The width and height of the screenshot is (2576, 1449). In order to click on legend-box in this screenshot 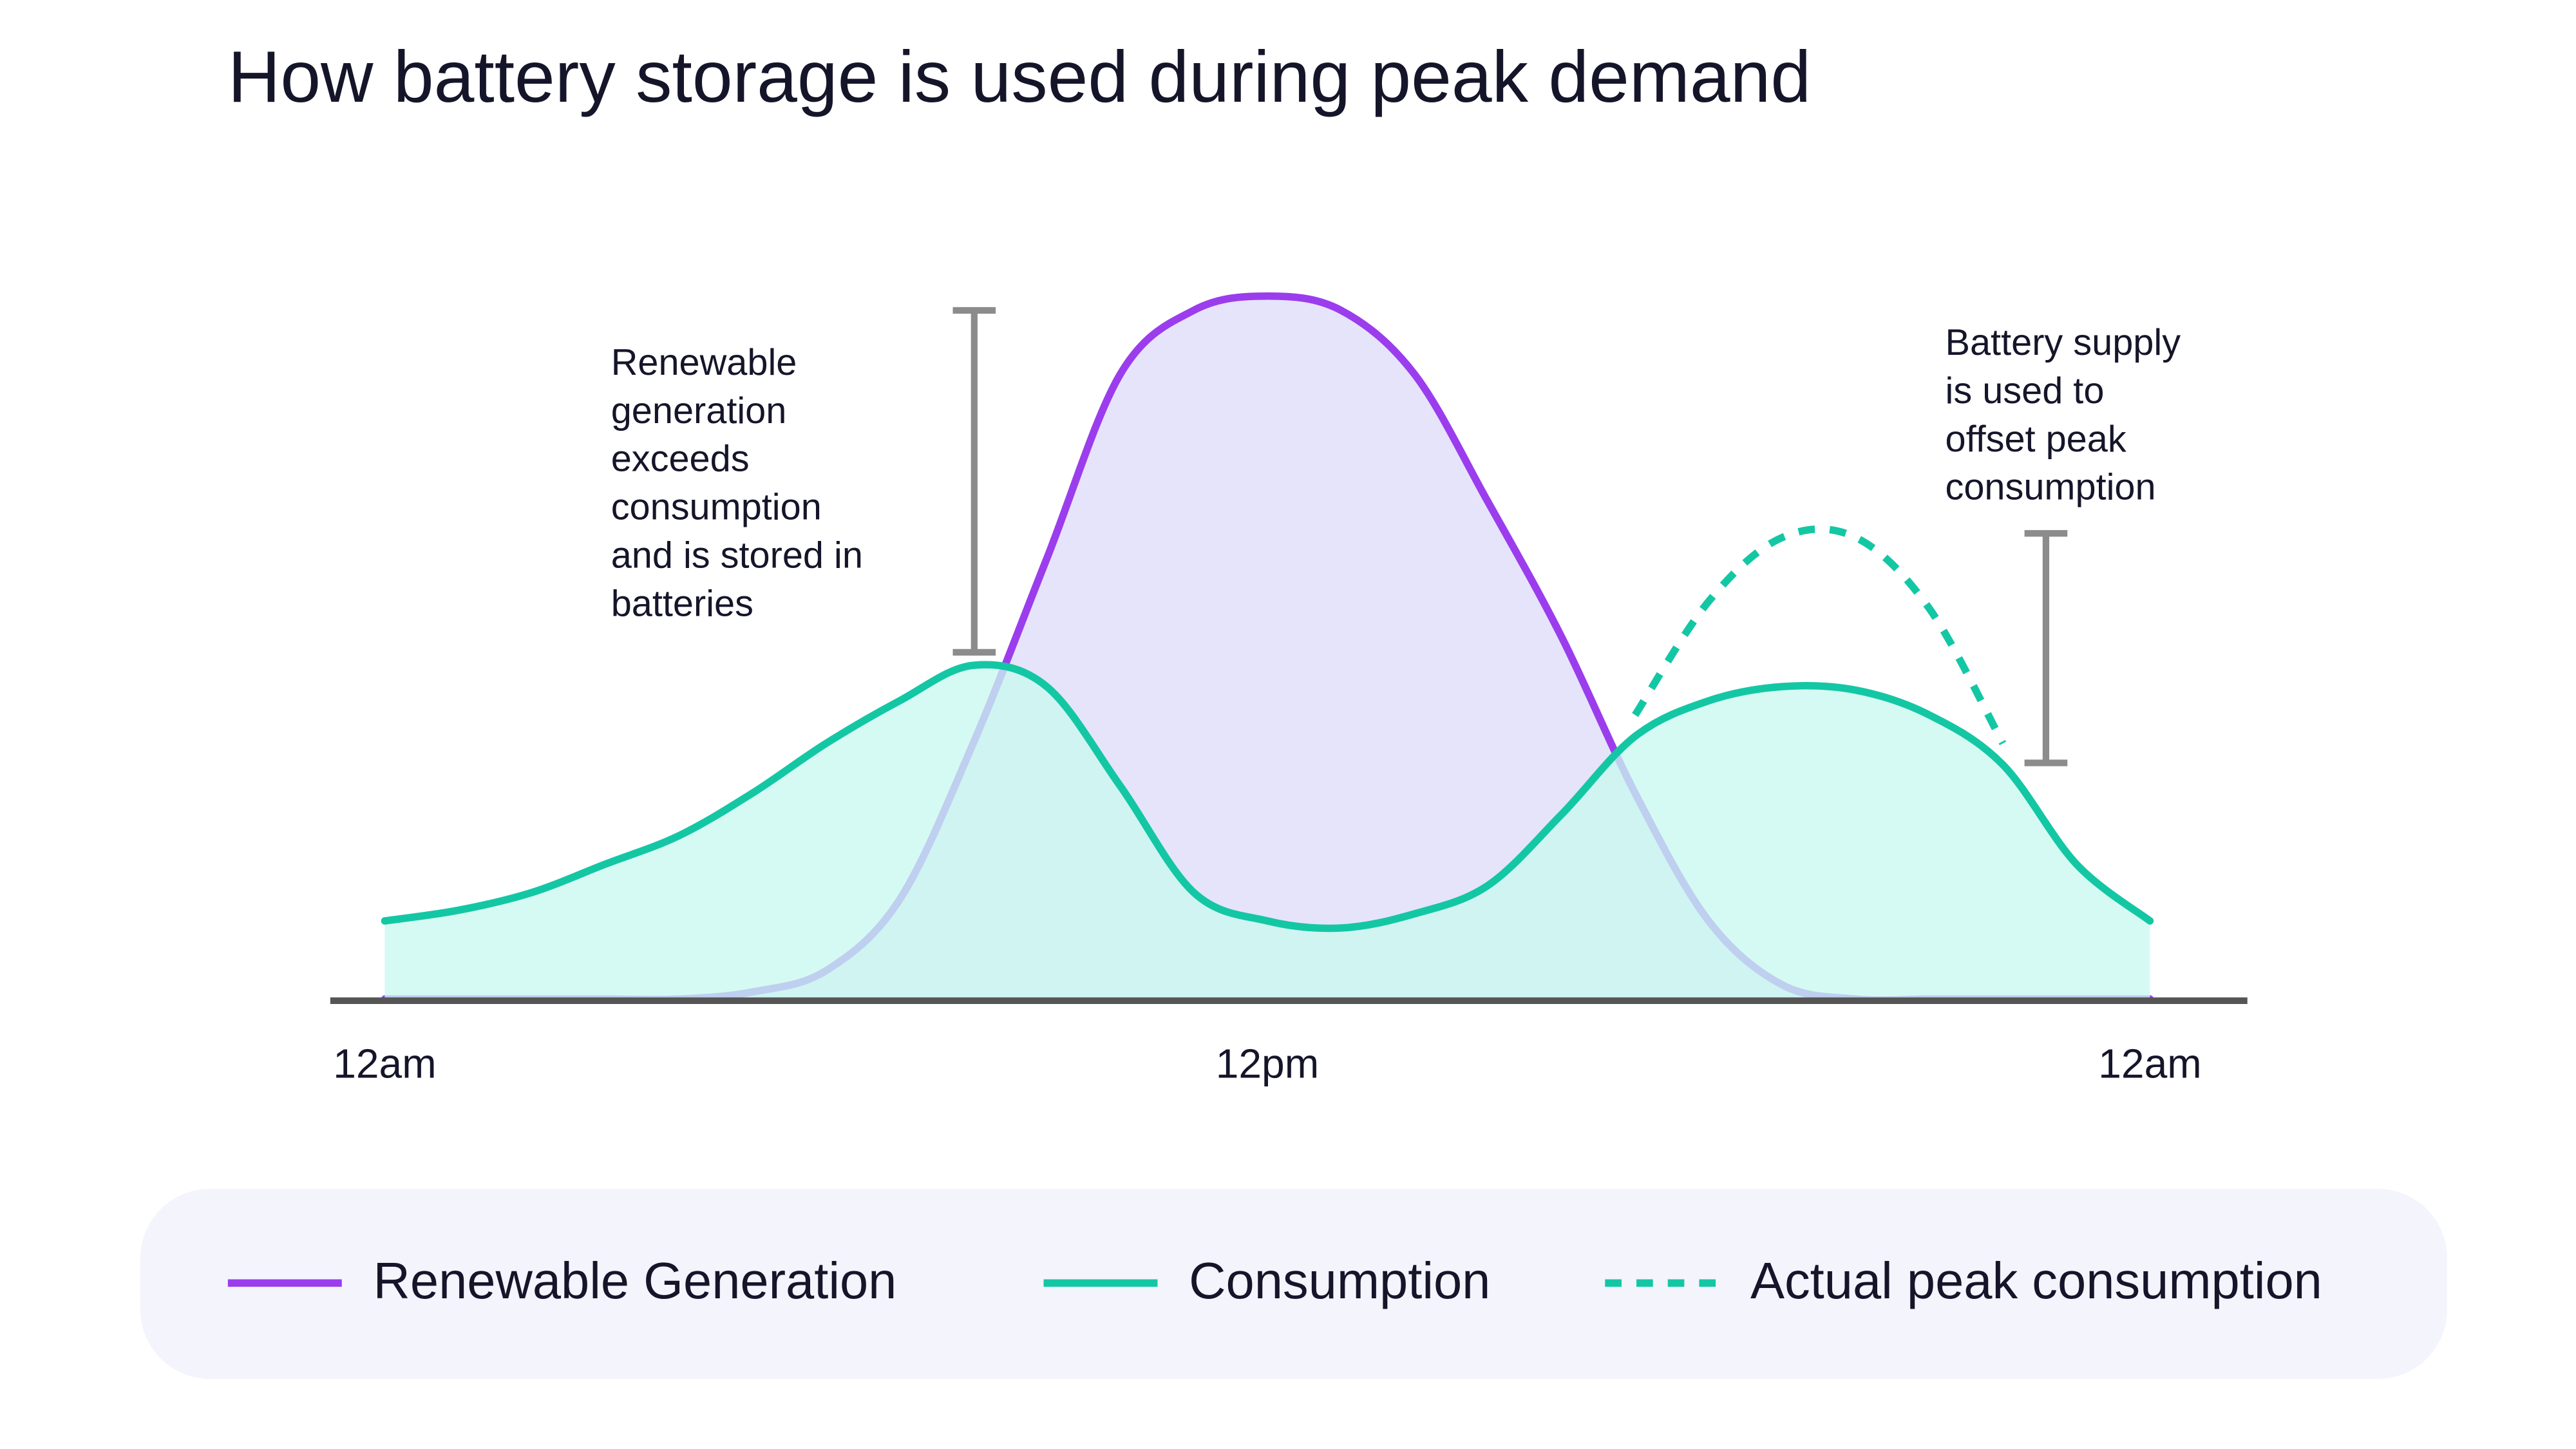, I will do `click(1293, 1284)`.